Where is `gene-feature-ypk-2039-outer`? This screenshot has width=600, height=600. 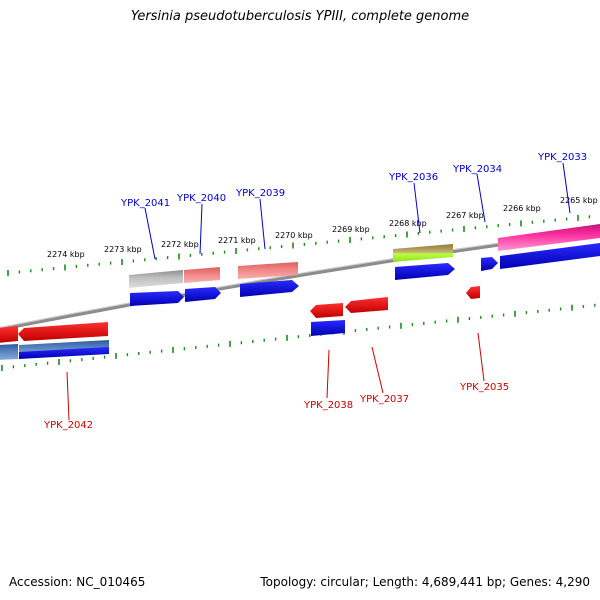 gene-feature-ypk-2039-outer is located at coordinates (268, 270).